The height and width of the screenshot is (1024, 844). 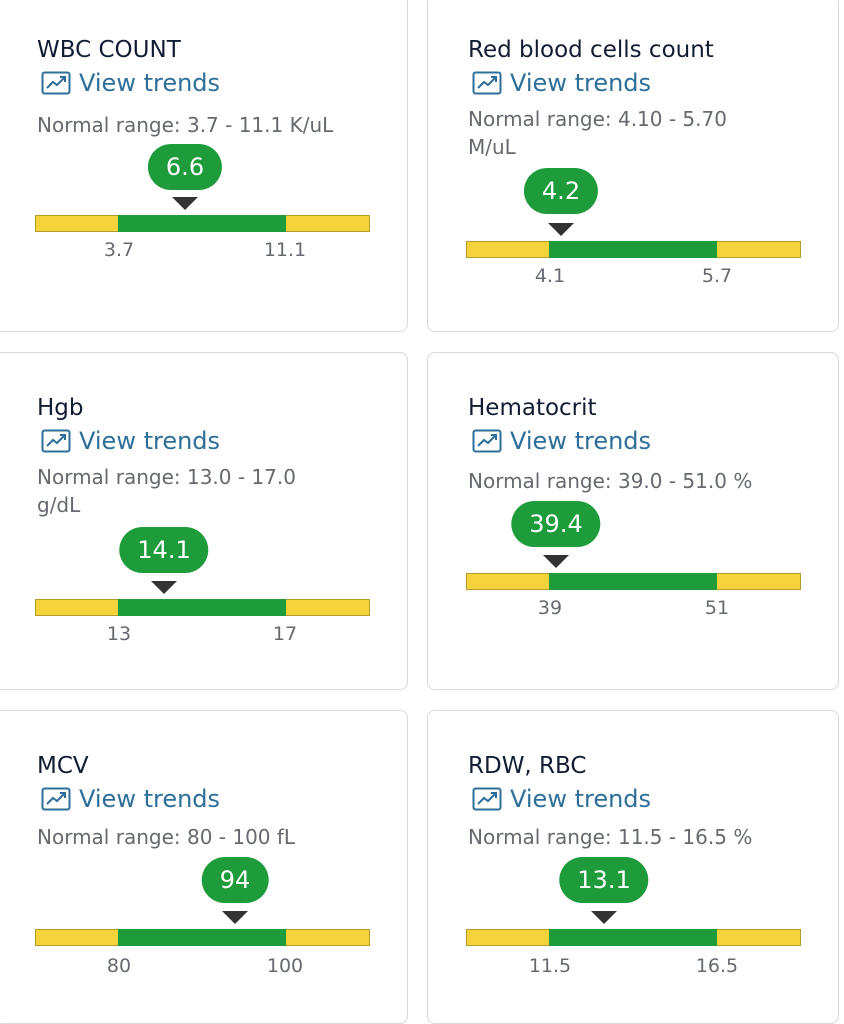 I want to click on range-high-label: 5.7, so click(x=717, y=276).